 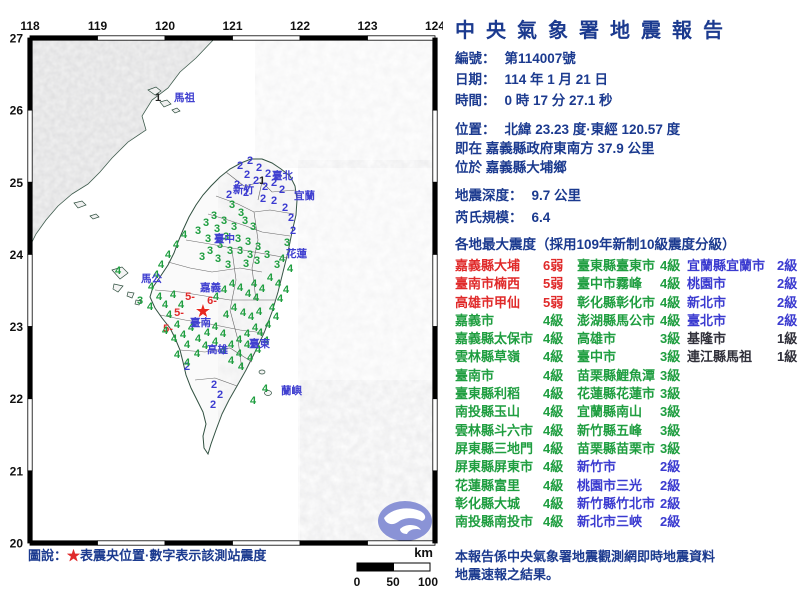 I want to click on map-city-label: 臺東, so click(x=259, y=343).